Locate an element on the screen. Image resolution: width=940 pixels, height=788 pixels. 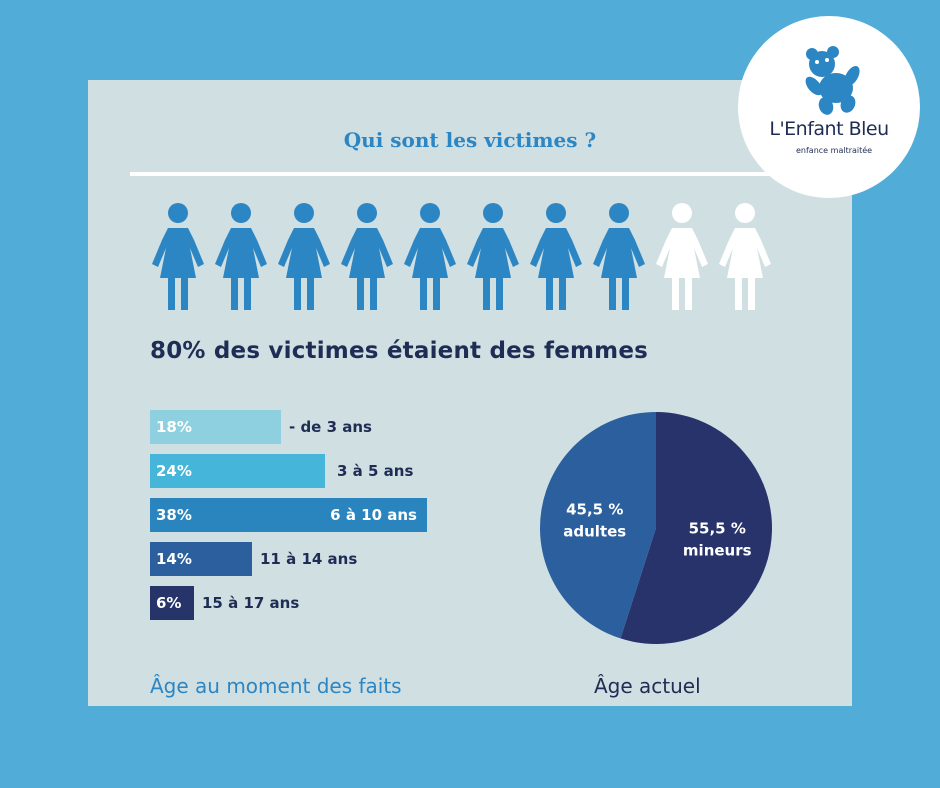
bar-value-label: 14% is located at coordinates (174, 559).